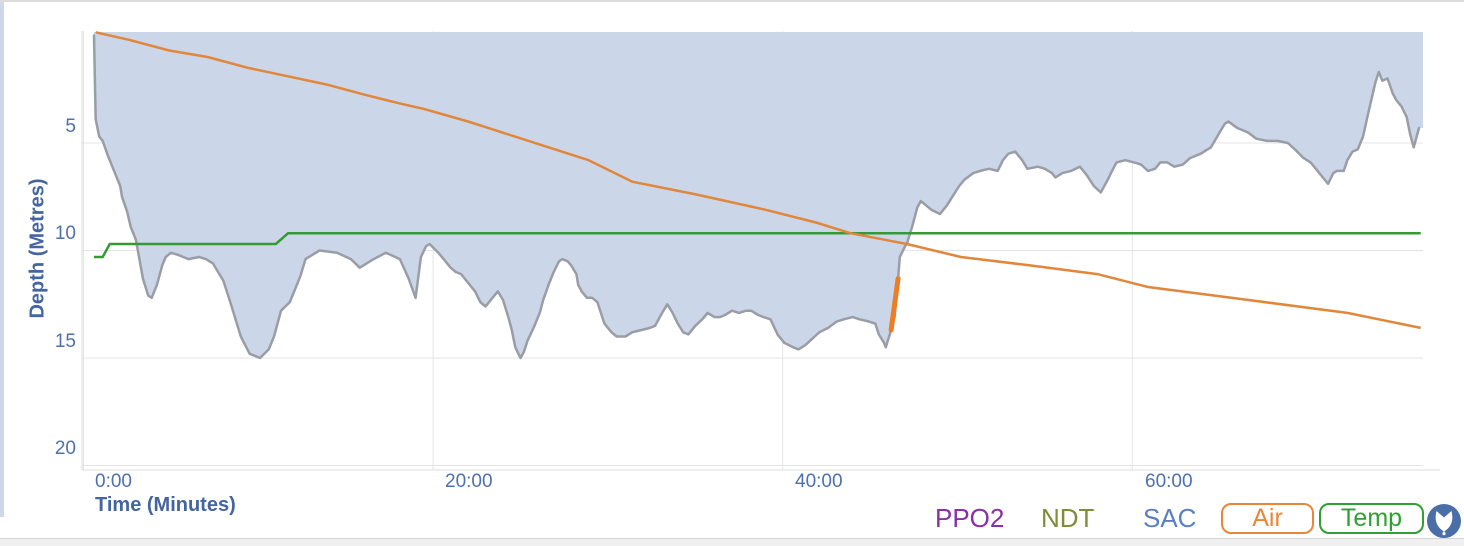 The width and height of the screenshot is (1464, 546). What do you see at coordinates (732, 538) in the screenshot?
I see `bottom-divider` at bounding box center [732, 538].